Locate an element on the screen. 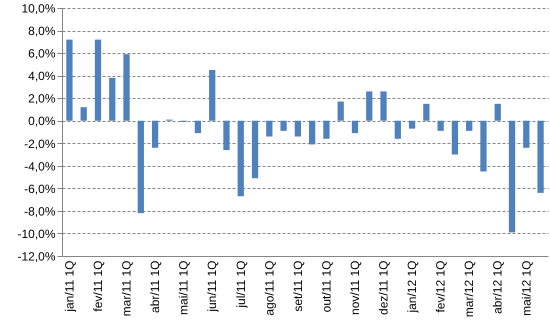 This screenshot has width=550, height=330. y-tick-label: -4,0% is located at coordinates (40, 166).